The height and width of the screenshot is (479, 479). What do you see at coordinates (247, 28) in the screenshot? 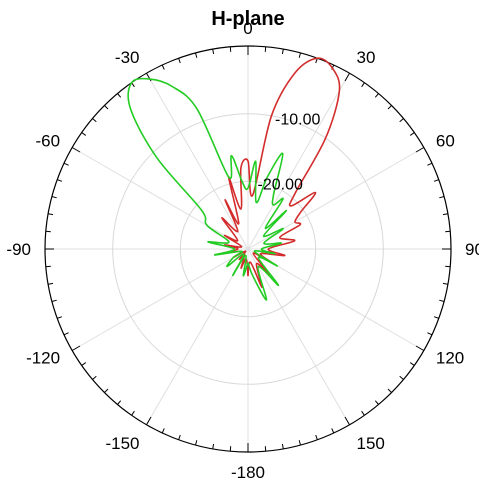
I see `angle-label: 0` at bounding box center [247, 28].